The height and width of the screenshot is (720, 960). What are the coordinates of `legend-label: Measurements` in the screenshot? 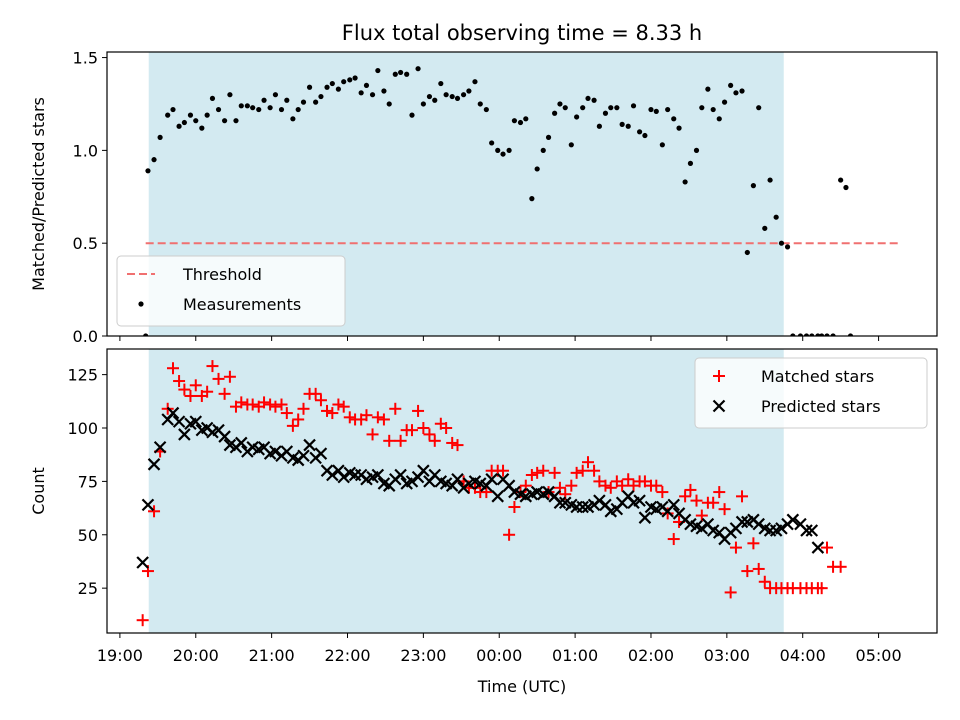 It's located at (242, 304).